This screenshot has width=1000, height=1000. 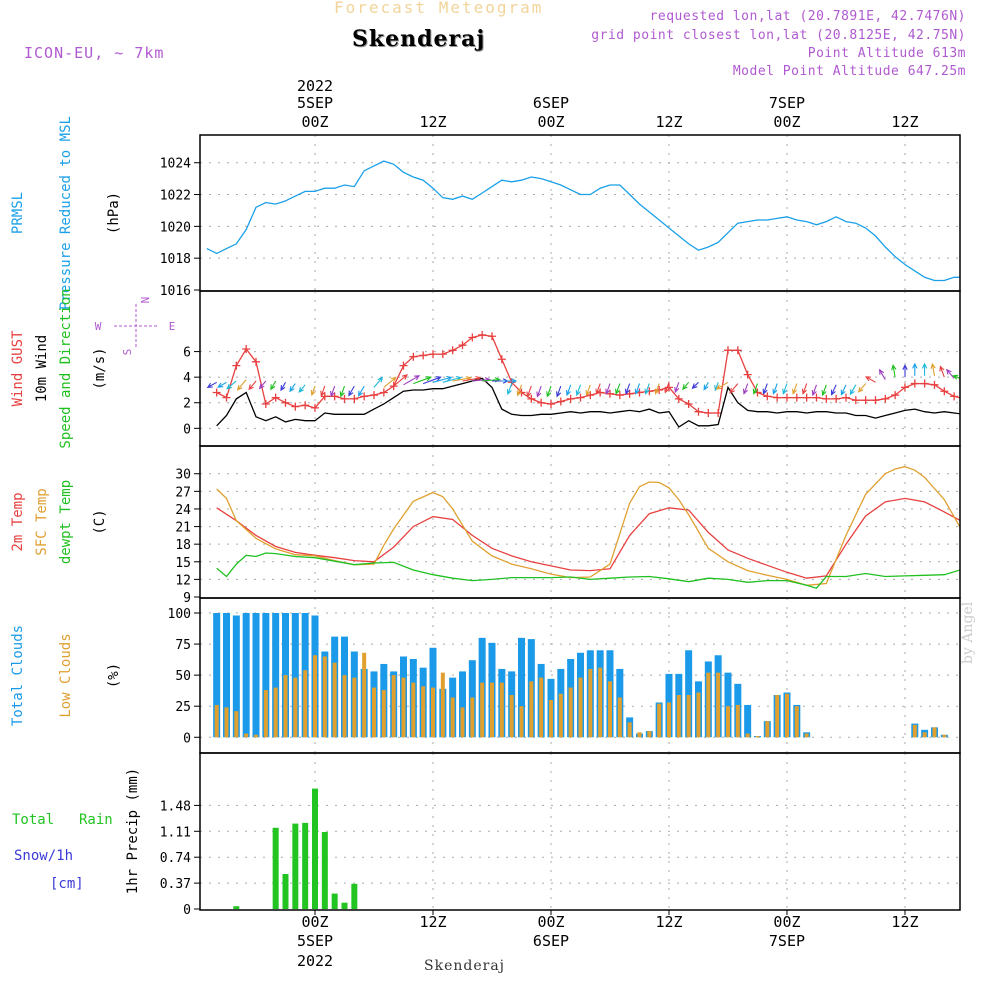 I want to click on y-tick-label: 100, so click(x=179, y=614).